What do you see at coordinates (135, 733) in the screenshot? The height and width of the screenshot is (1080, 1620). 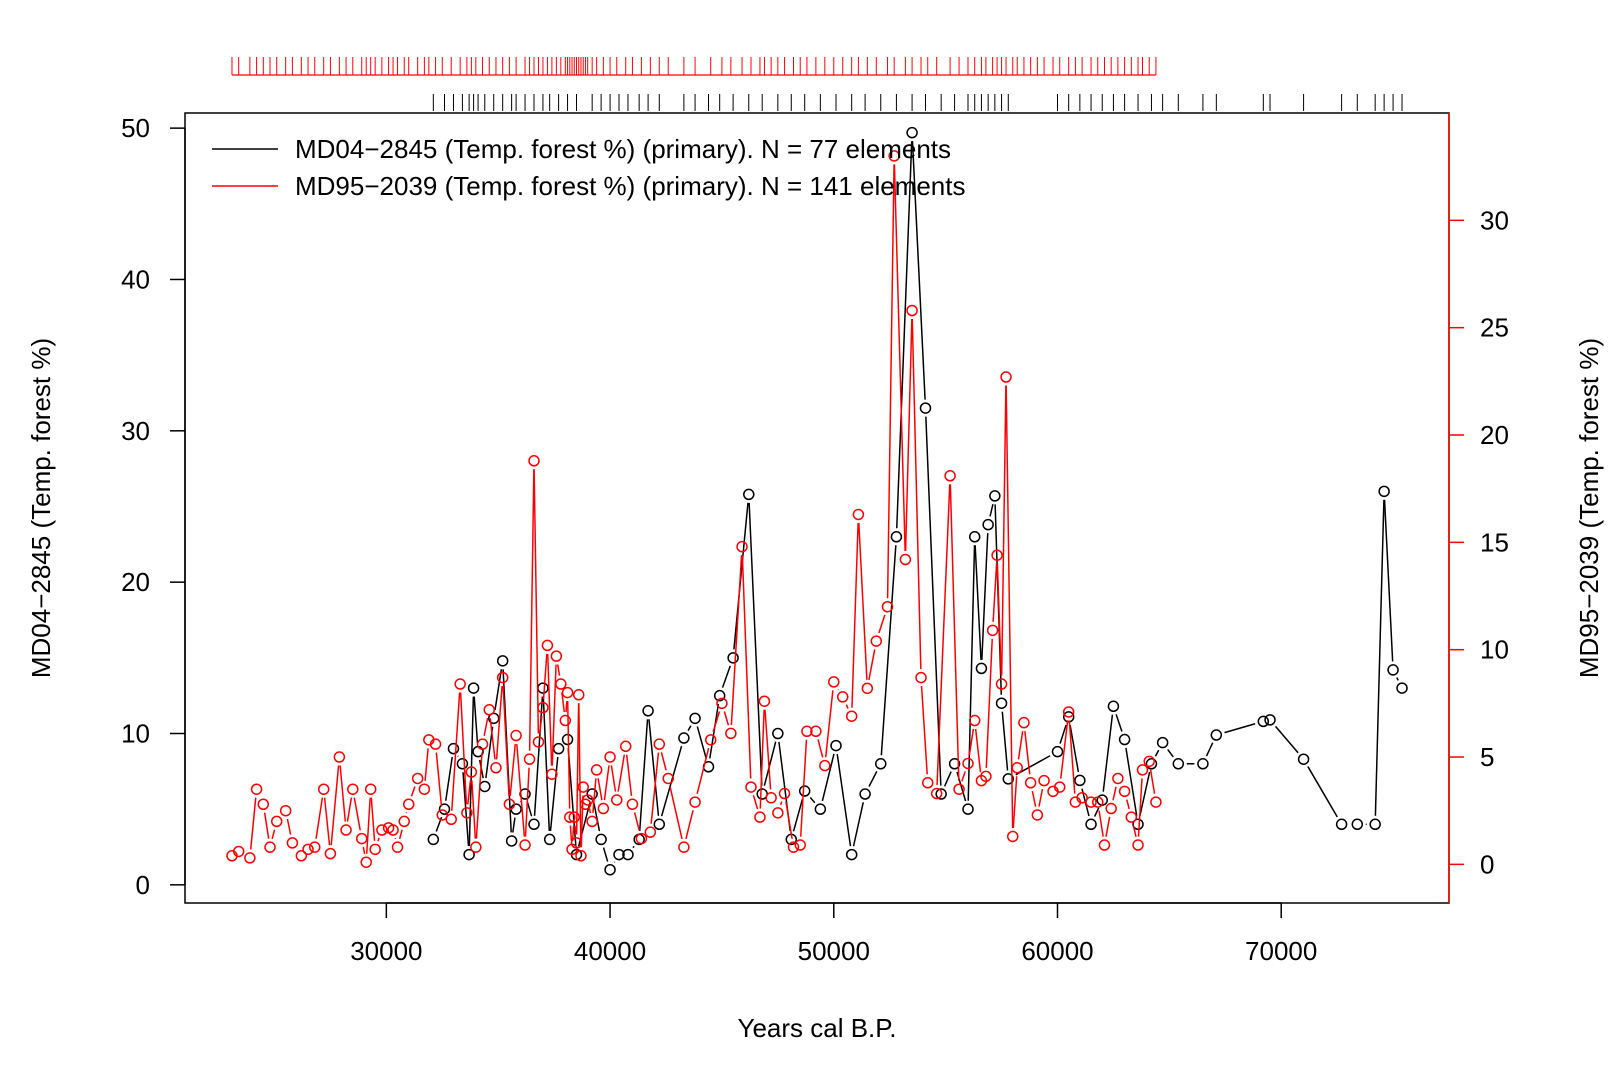 I see `y-left-tick-label: 10` at bounding box center [135, 733].